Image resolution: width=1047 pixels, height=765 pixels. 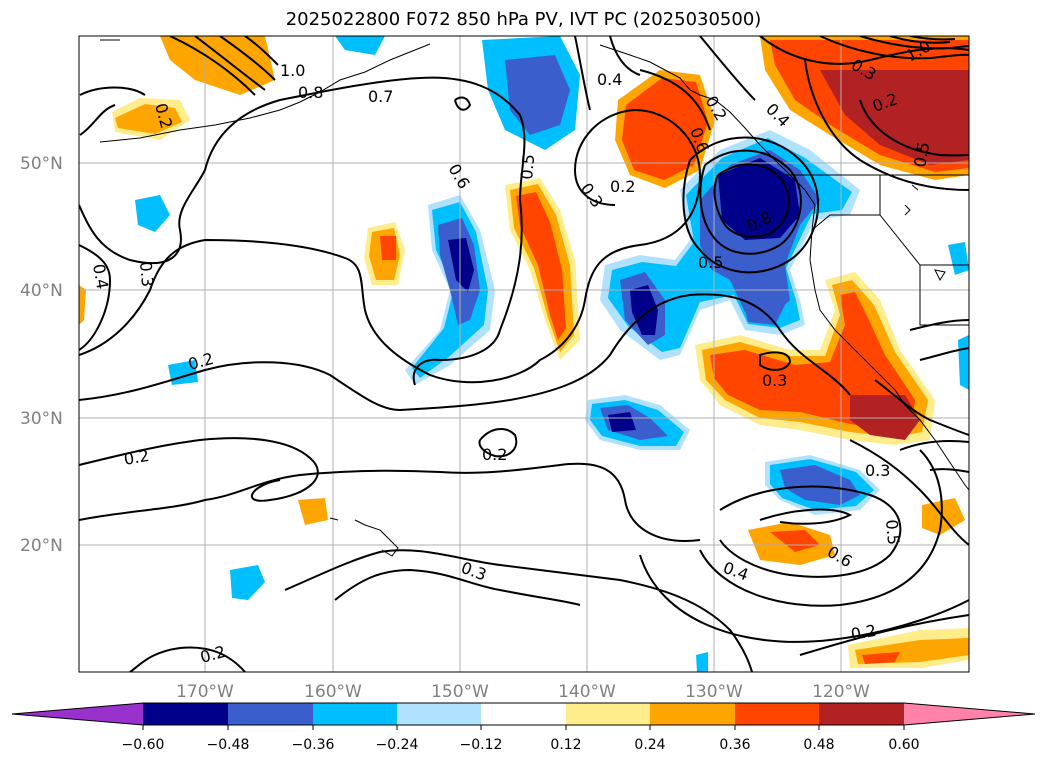 I want to click on lat-label: 30°N, so click(x=41, y=419).